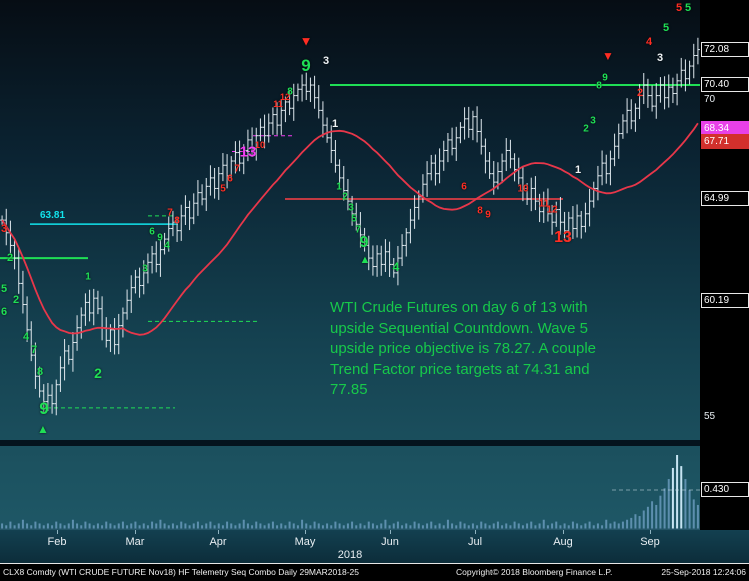 This screenshot has width=749, height=581. I want to click on note-line: WTI Crude Futures on day 6 of 13 with, so click(459, 307).